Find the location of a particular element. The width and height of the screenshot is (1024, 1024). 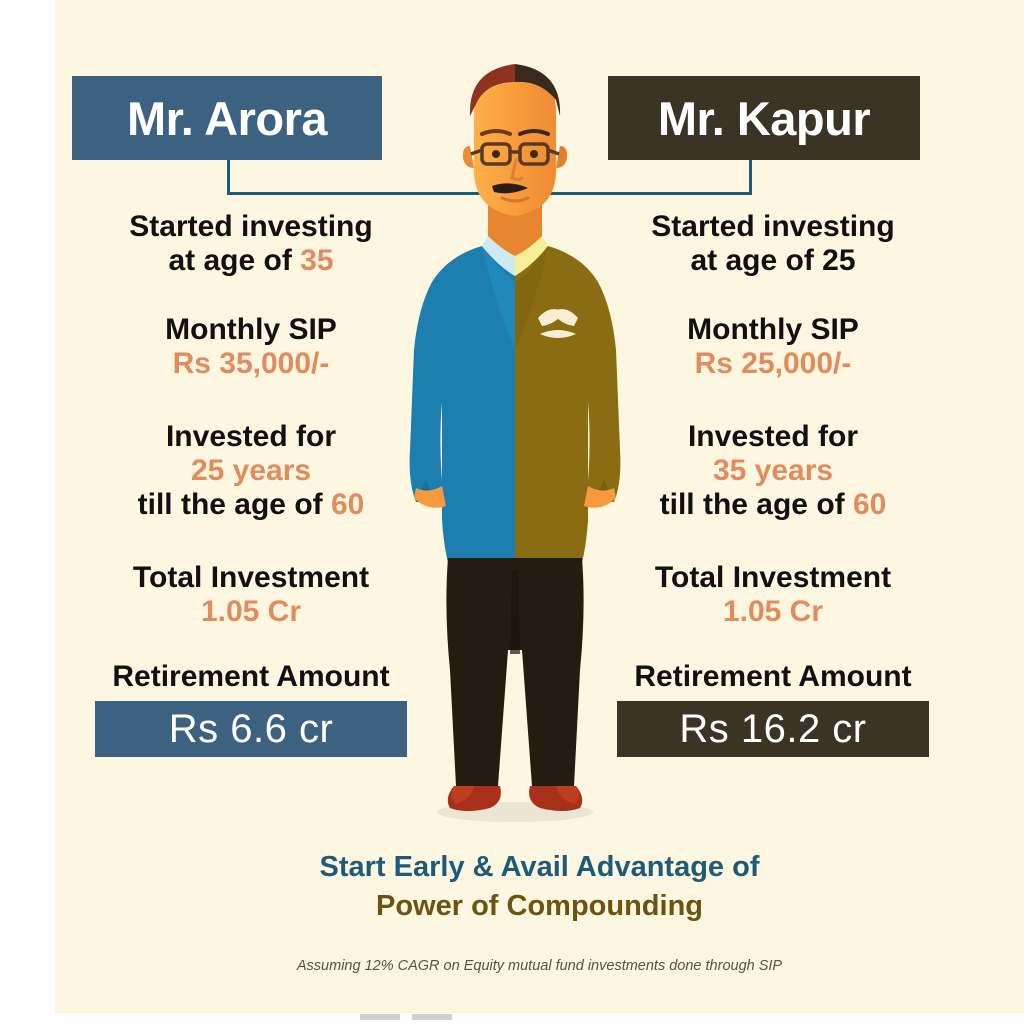

invested-years-right: 35 years is located at coordinates (773, 470).